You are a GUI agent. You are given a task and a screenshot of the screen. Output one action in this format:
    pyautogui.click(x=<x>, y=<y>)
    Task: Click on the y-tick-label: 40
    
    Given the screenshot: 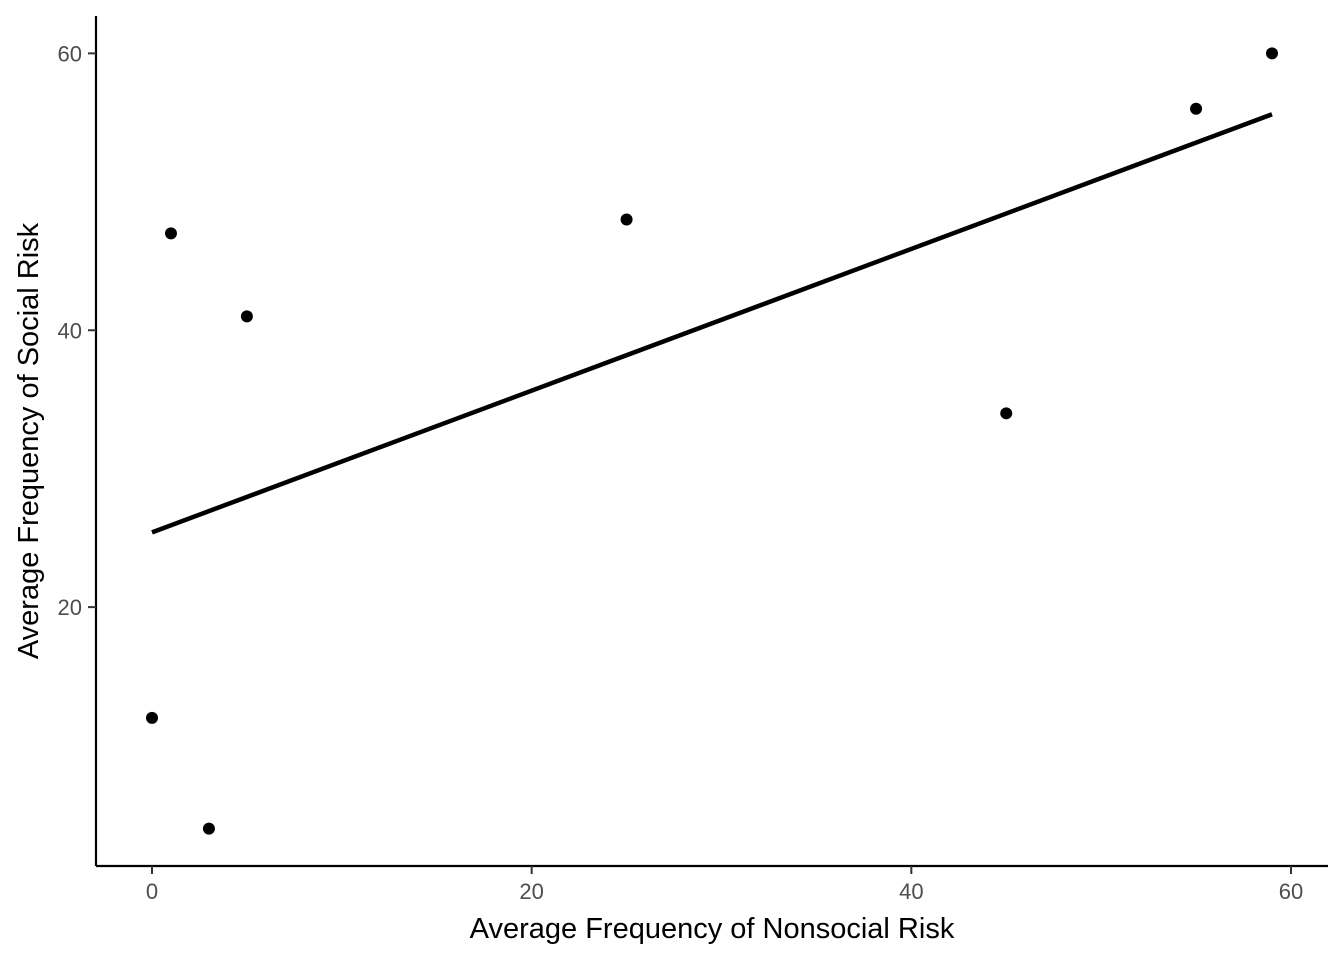 What is the action you would take?
    pyautogui.click(x=70, y=330)
    